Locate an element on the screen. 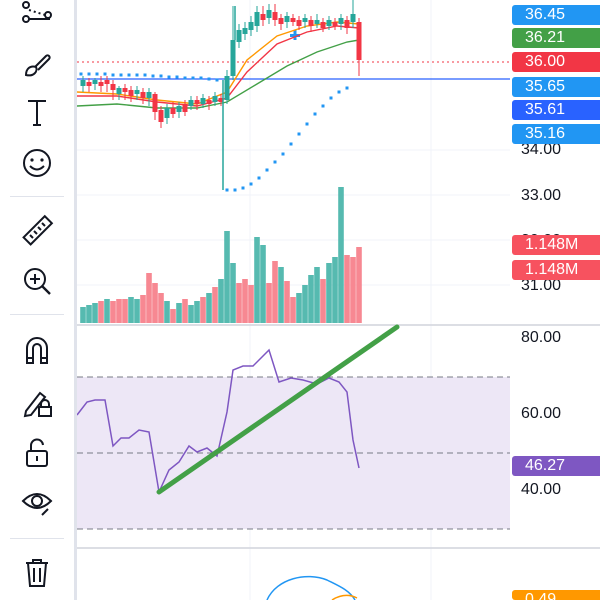 The width and height of the screenshot is (600, 600). candlesticks is located at coordinates (221, 95).